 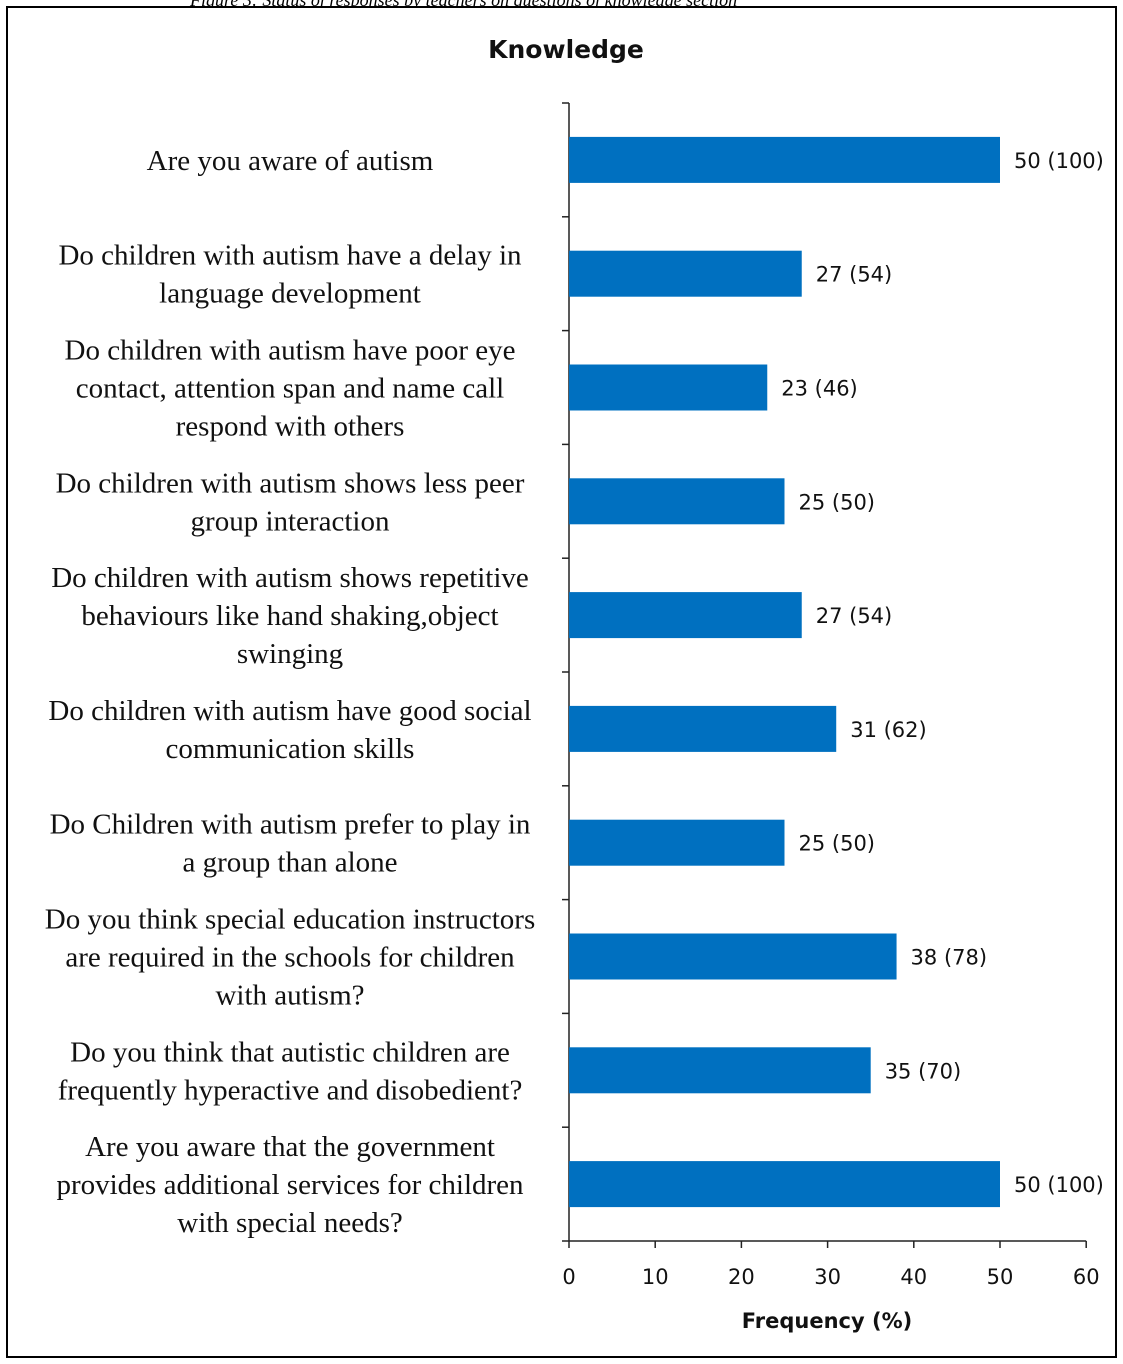 I want to click on category-label-line: Are you aware that the government, so click(x=290, y=1147).